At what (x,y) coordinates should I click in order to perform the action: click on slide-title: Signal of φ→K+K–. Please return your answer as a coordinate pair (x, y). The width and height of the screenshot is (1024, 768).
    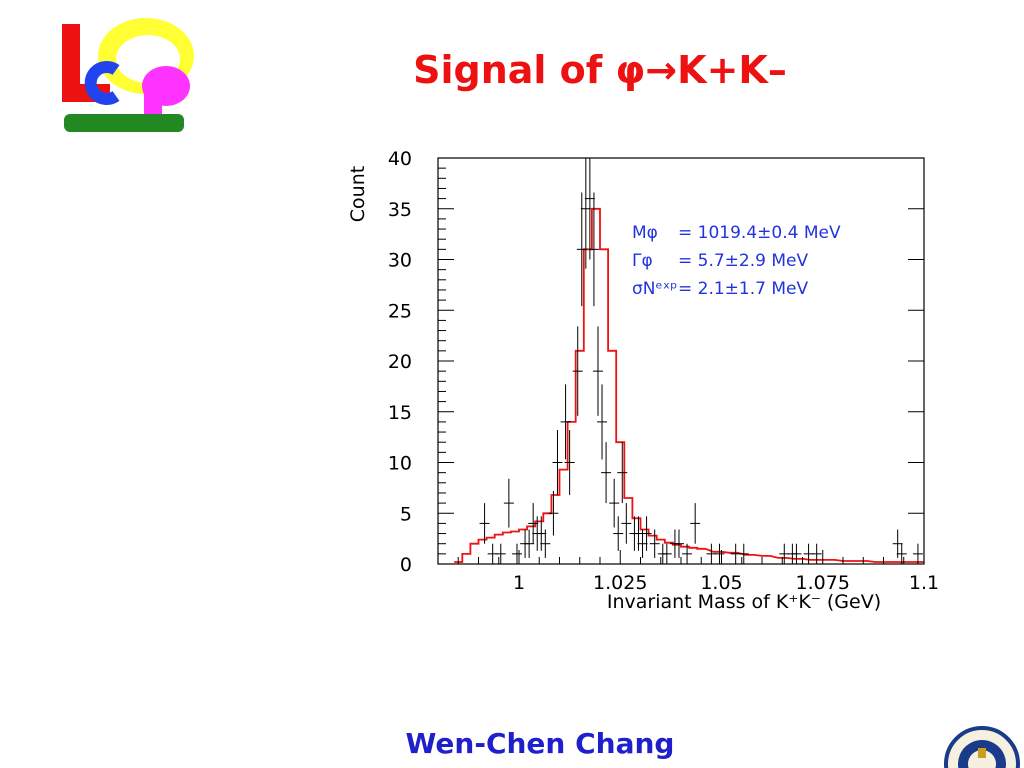
    Looking at the image, I should click on (600, 70).